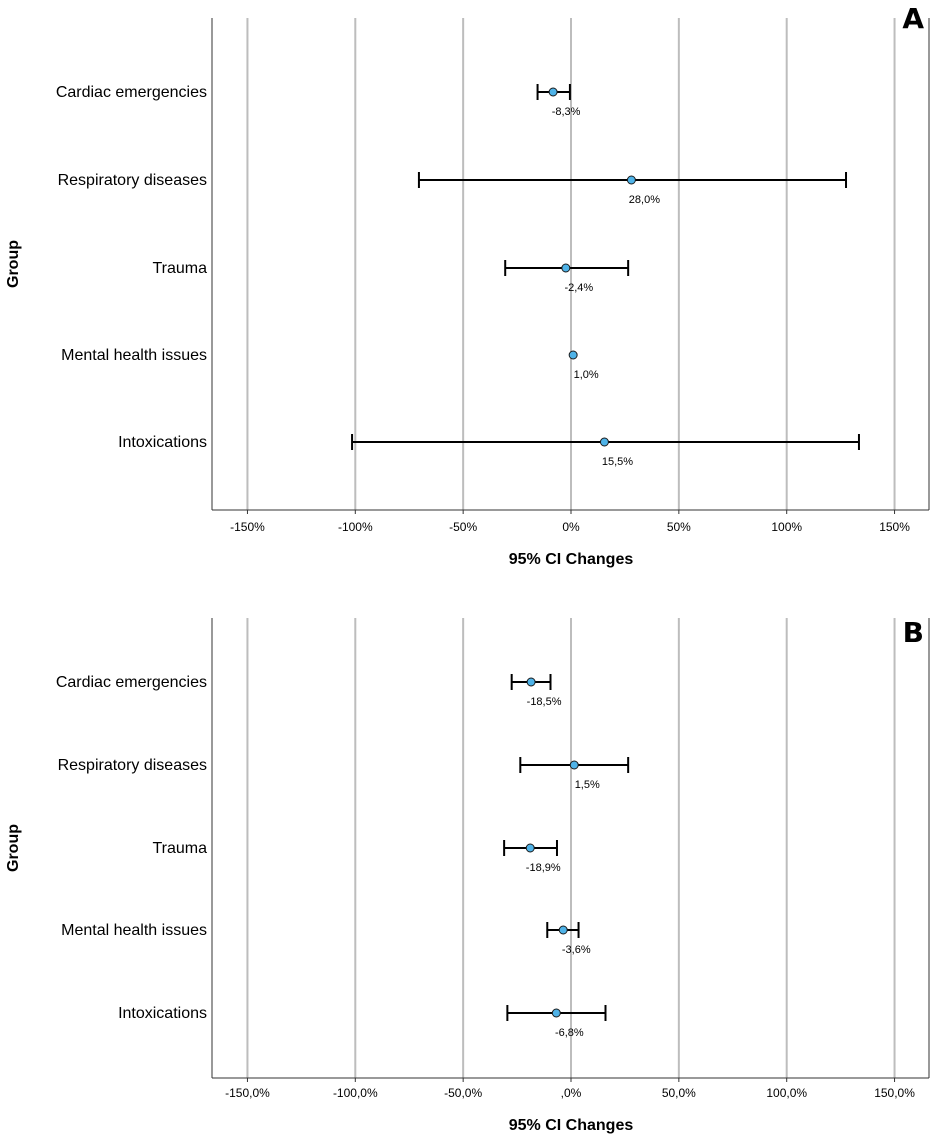 This screenshot has height=1138, width=935. What do you see at coordinates (894, 527) in the screenshot?
I see `panel-a-x-tick-label: 150%` at bounding box center [894, 527].